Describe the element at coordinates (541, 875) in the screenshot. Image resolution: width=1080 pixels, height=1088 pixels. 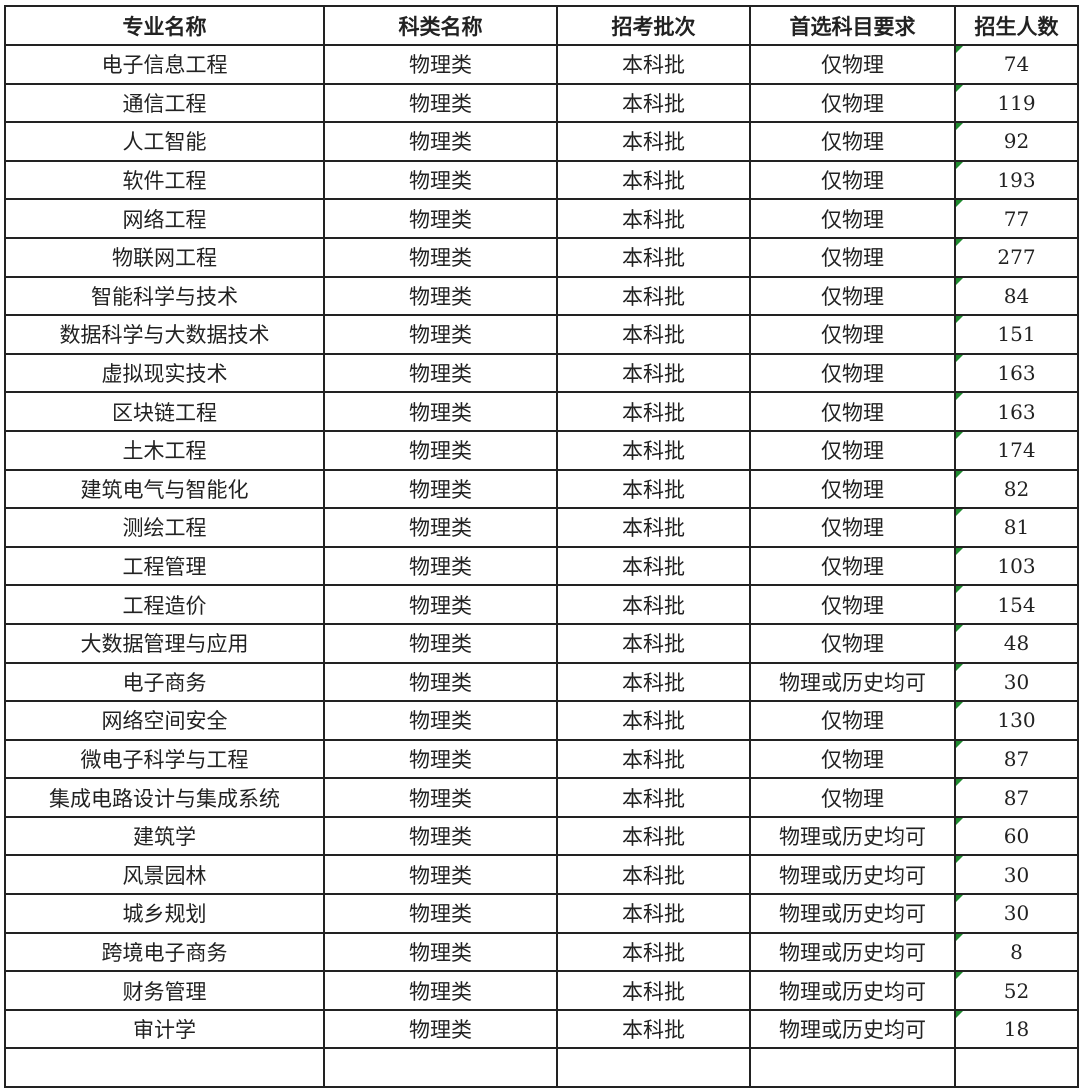
I see `table-row: 风景园林 物理类 本科批 物理或历史均可 30` at that location.